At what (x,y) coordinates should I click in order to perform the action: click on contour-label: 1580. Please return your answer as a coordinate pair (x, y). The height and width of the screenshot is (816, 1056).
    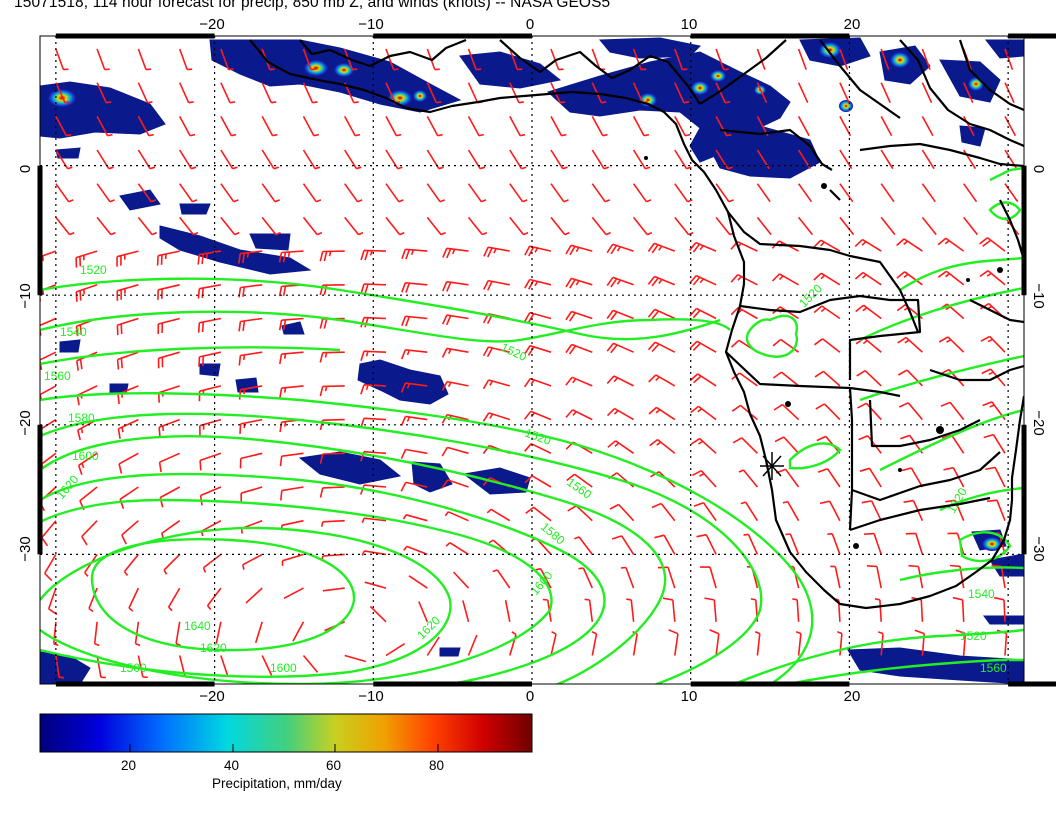
    Looking at the image, I should click on (553, 534).